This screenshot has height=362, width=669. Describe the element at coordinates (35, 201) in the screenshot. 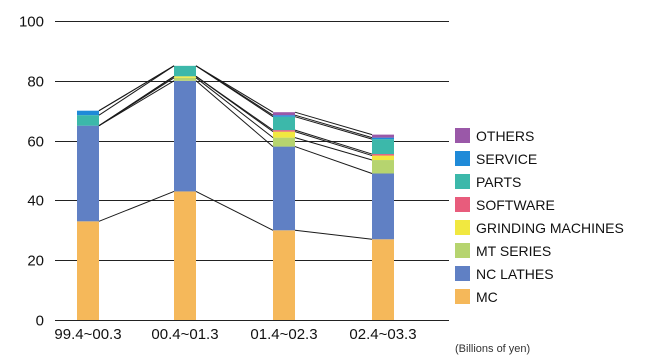

I see `y-tick-label-40: 40` at that location.